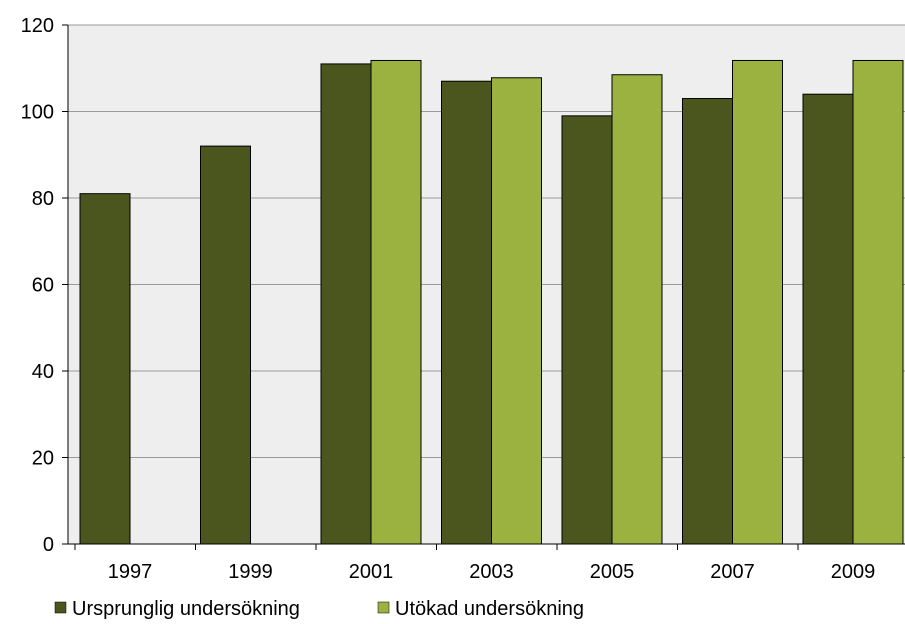 The image size is (905, 624). Describe the element at coordinates (757, 302) in the screenshot. I see `bar-utokad-2007` at that location.